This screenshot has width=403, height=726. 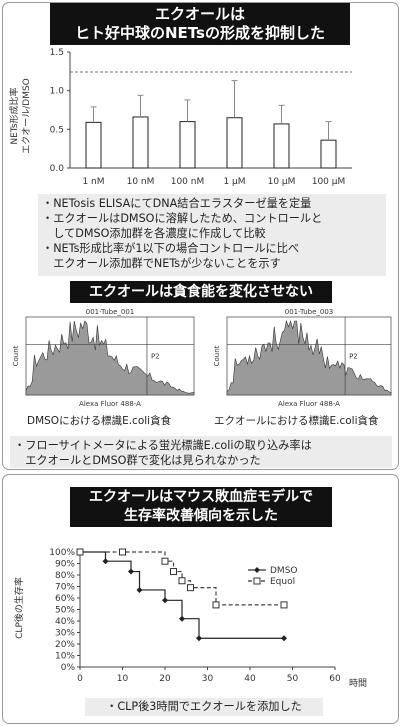 What do you see at coordinates (137, 460) in the screenshot?
I see `section2-note-line: エクオールとDMSO群で変化は見られなかった` at bounding box center [137, 460].